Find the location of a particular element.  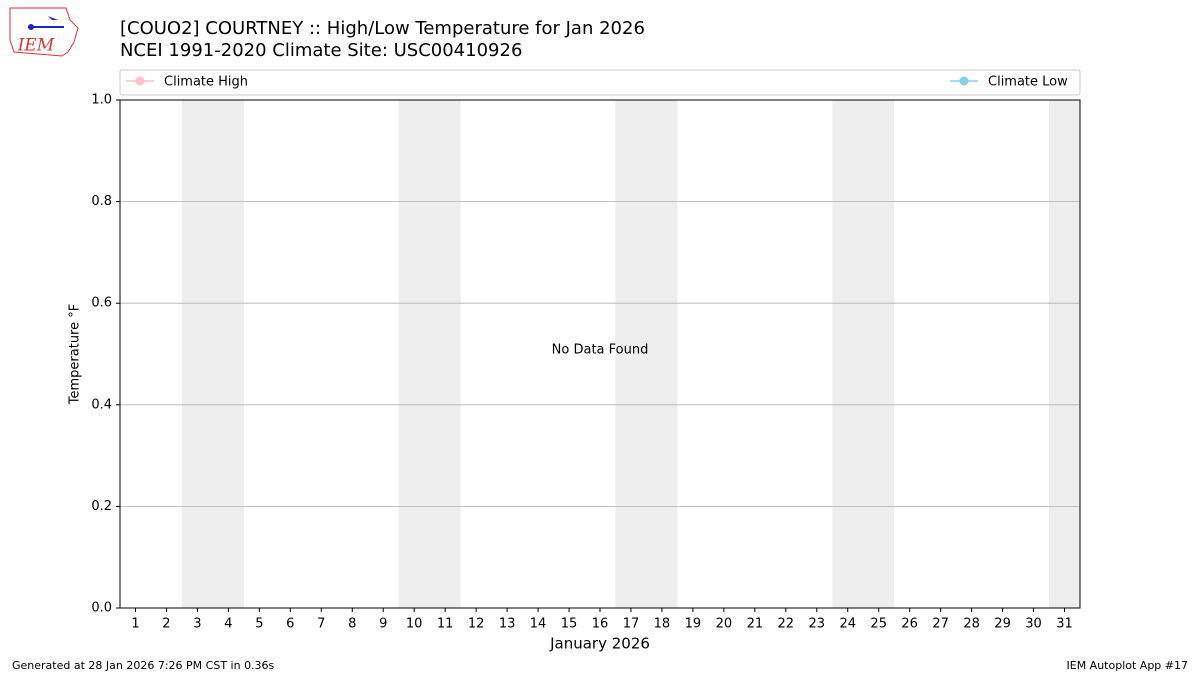

y-tick-label: 0.2 is located at coordinates (101, 506).